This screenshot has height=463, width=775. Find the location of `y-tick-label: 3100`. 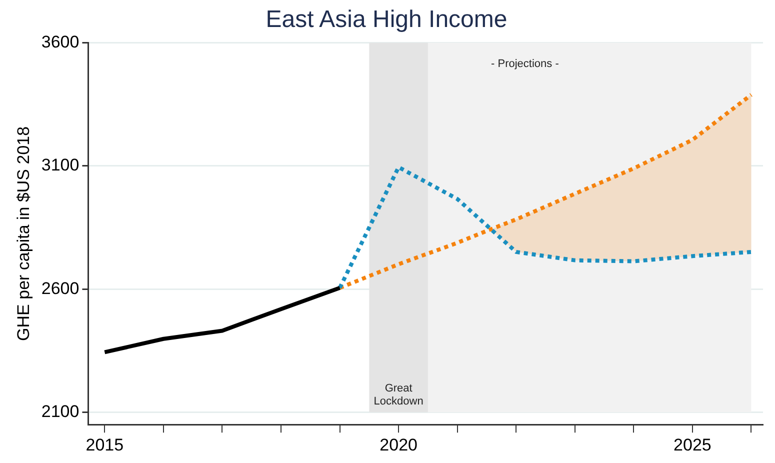

y-tick-label: 3100 is located at coordinates (60, 165).